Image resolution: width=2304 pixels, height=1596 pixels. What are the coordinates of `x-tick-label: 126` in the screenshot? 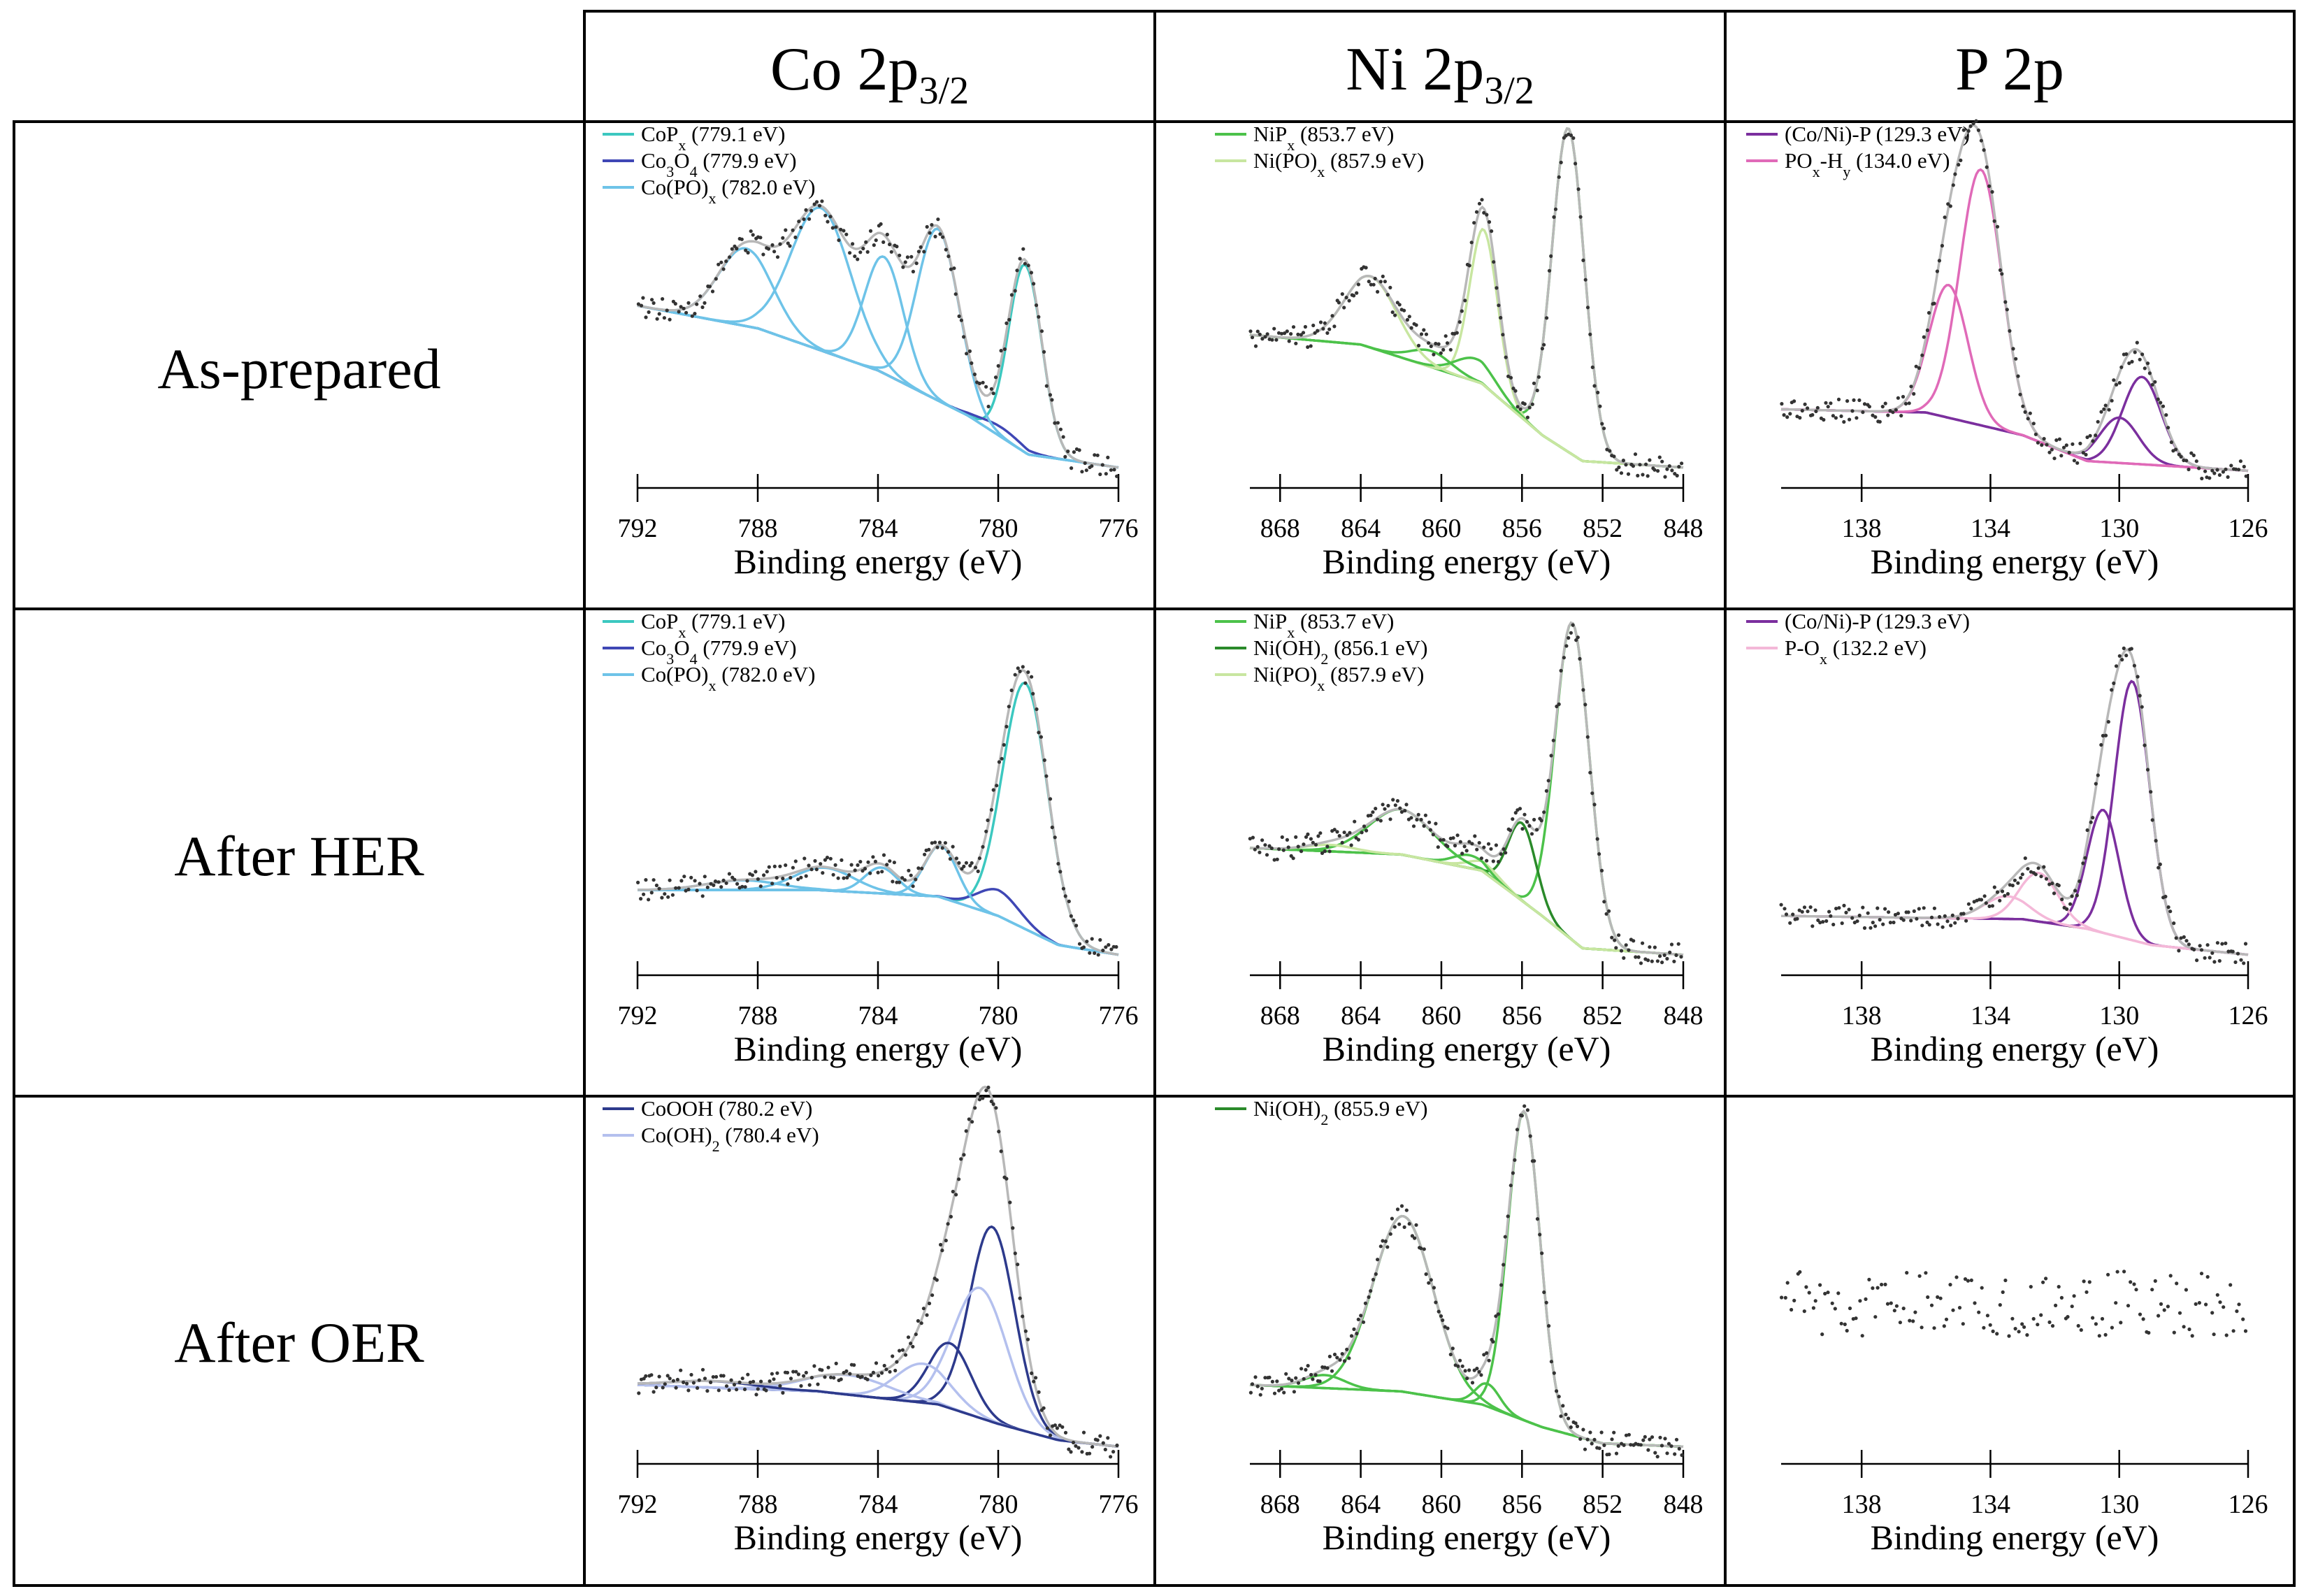 It's located at (2248, 528).